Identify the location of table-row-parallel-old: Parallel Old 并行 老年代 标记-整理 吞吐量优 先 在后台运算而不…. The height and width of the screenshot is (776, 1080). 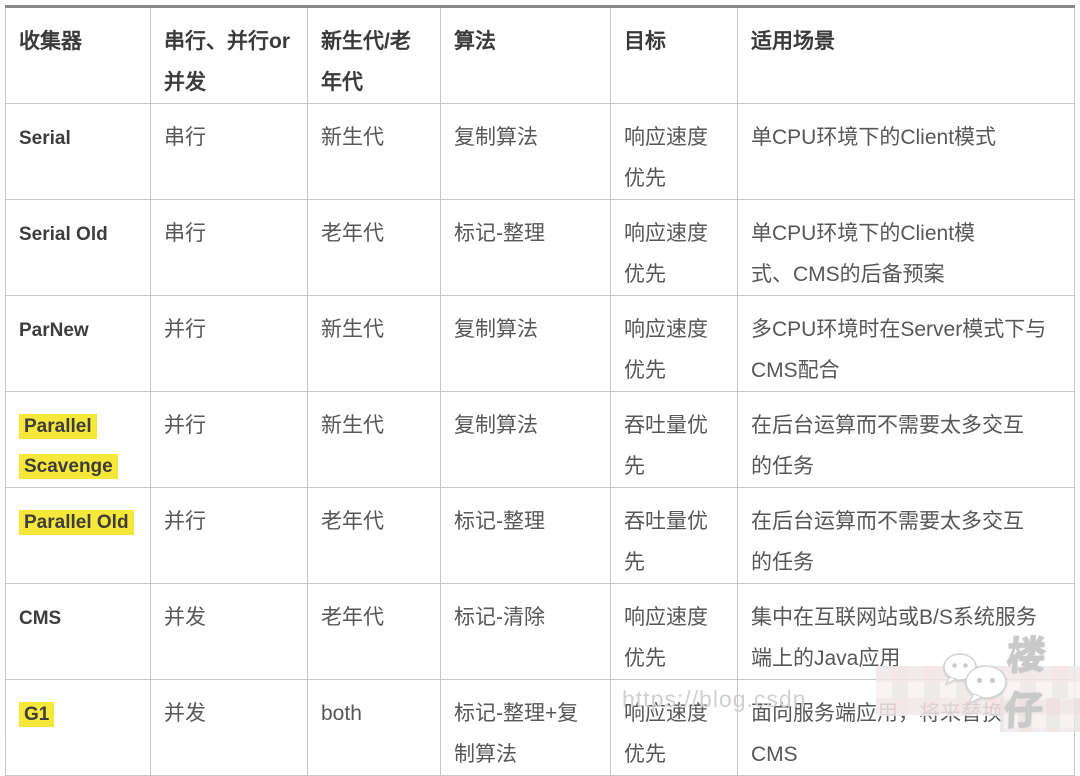
(540, 535).